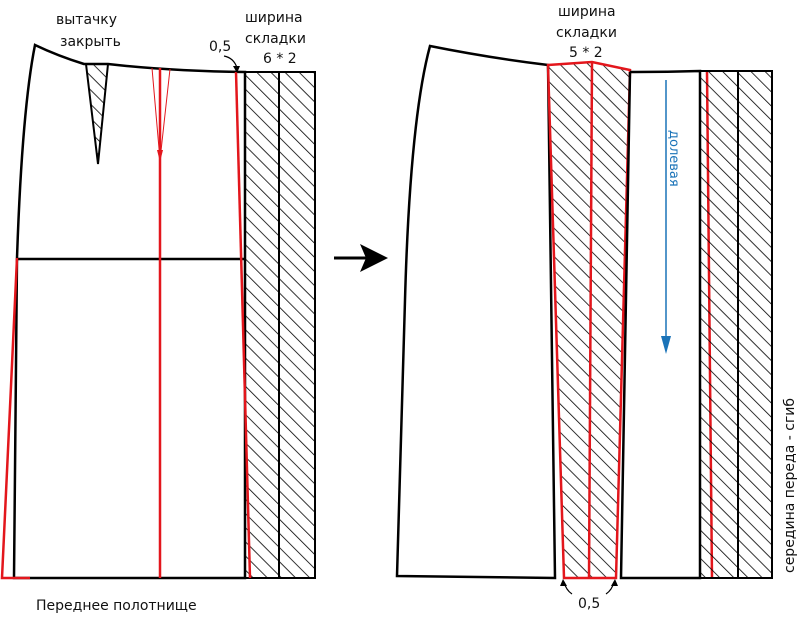 The width and height of the screenshot is (800, 632). What do you see at coordinates (587, 12) in the screenshot?
I see `pleat-width-right-label-1: ширина` at bounding box center [587, 12].